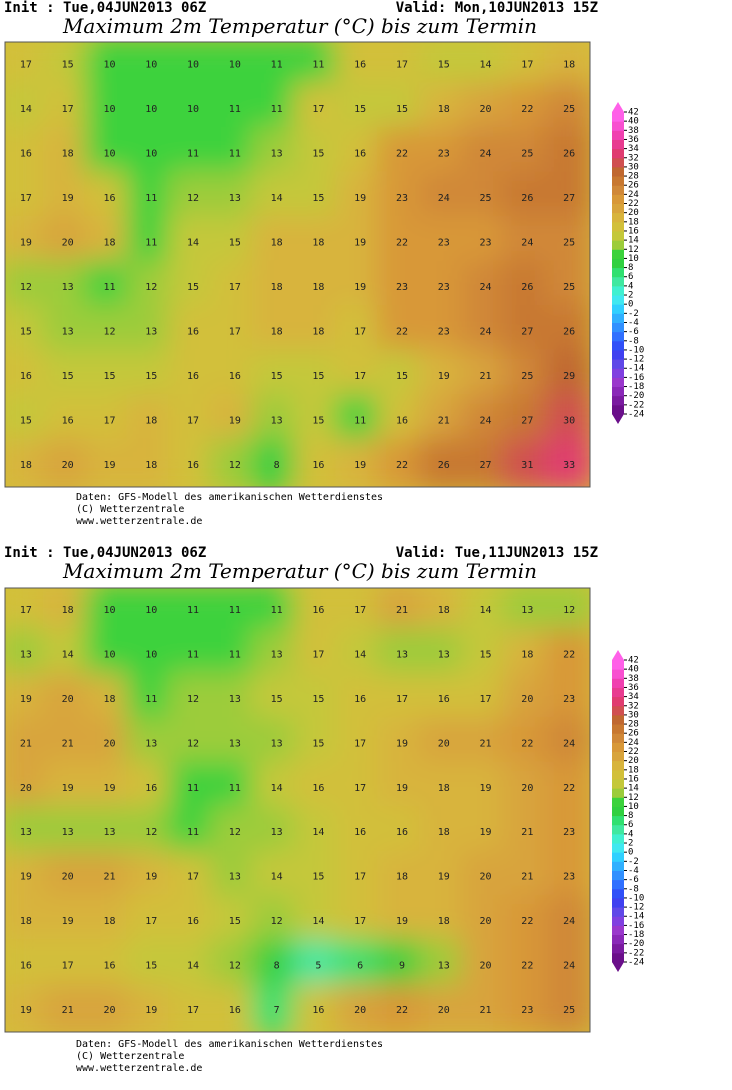 The width and height of the screenshot is (732, 1090). I want to click on temperature-value: 31, so click(527, 465).